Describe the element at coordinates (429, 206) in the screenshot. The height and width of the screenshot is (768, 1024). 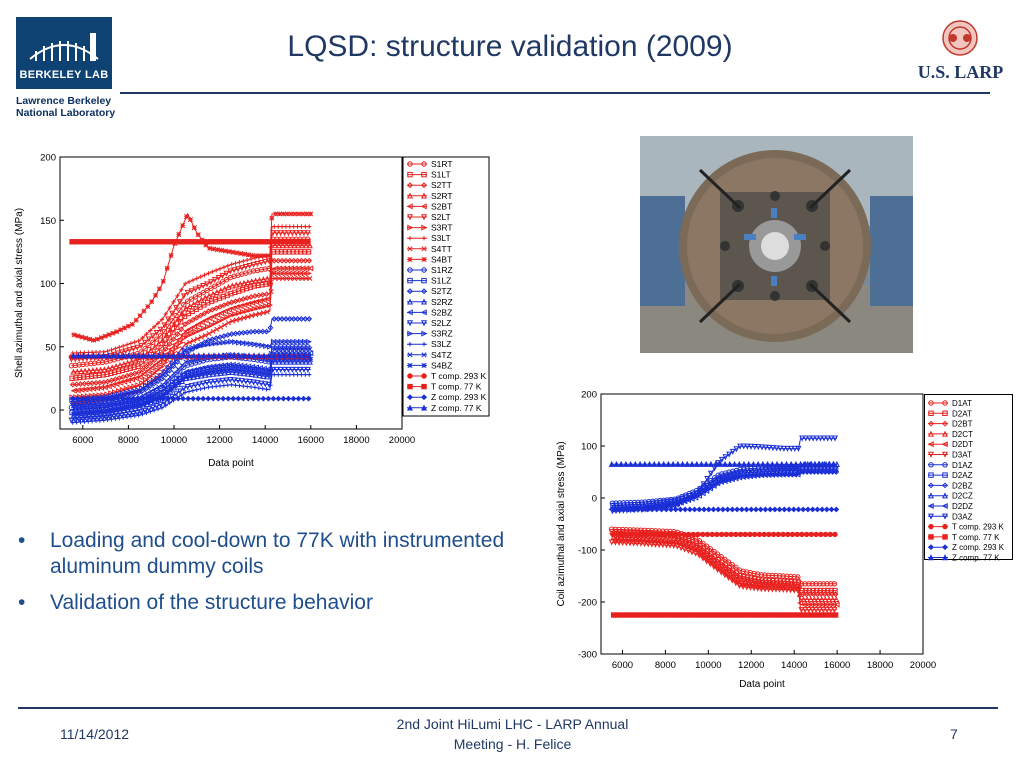
I see `legend-item: S2BT` at that location.